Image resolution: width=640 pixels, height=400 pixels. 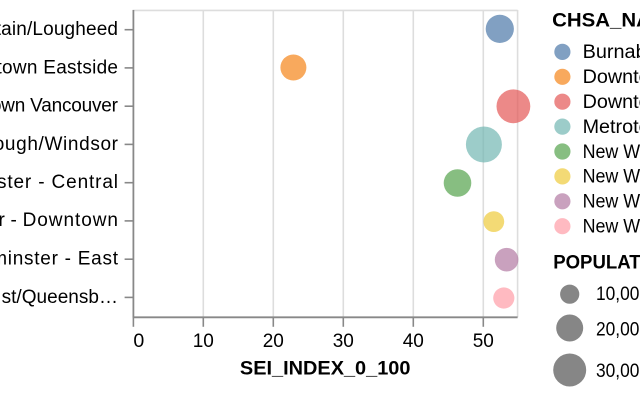 What do you see at coordinates (611, 177) in the screenshot?
I see `svg-text: New Westminster - Downtown` at bounding box center [611, 177].